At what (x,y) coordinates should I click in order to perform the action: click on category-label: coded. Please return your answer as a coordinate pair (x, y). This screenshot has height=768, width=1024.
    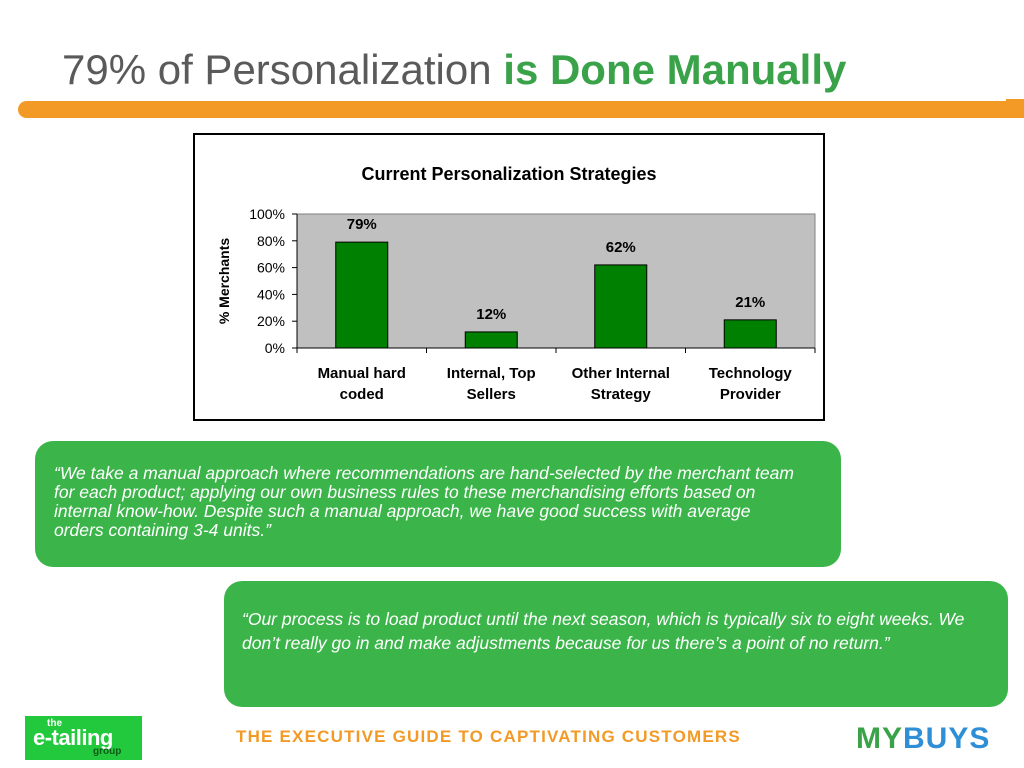
    Looking at the image, I should click on (362, 394).